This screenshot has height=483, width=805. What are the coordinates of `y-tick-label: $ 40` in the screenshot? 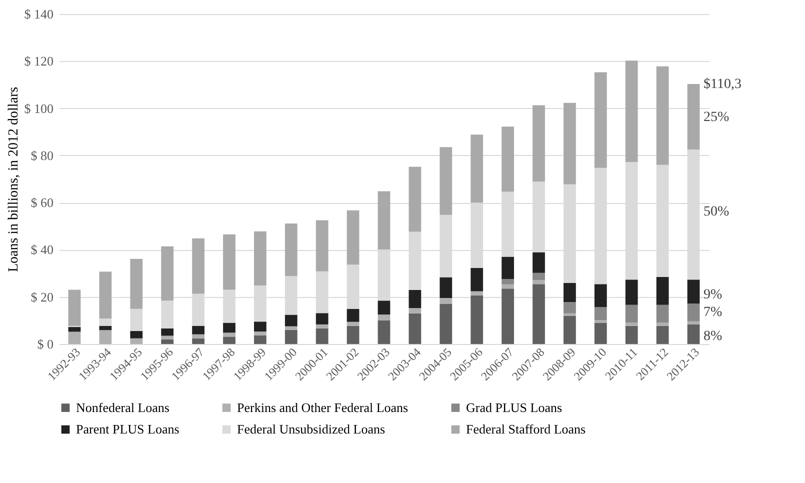 It's located at (42, 250).